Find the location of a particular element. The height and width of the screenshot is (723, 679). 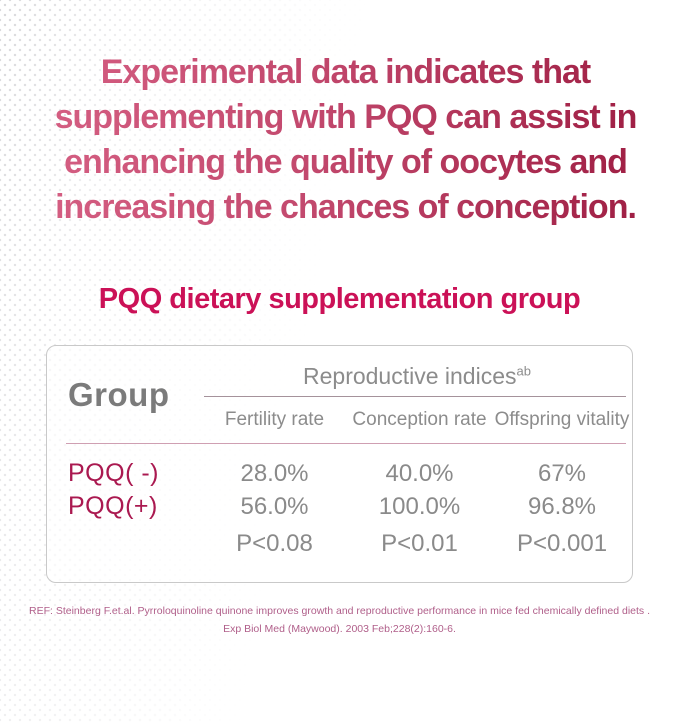

fertility-pvalue: P<0.08 is located at coordinates (274, 543).